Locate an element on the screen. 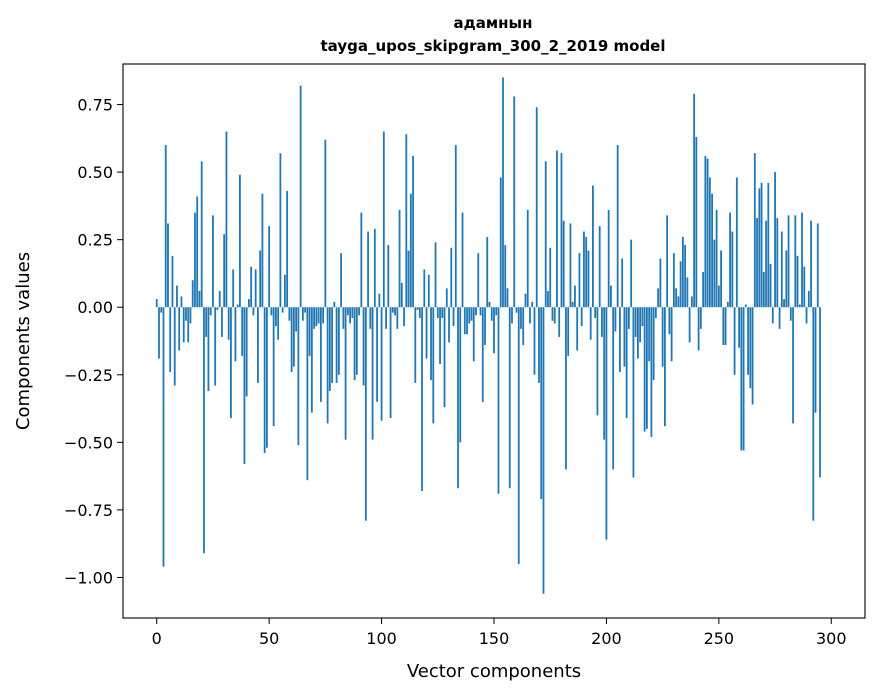 The width and height of the screenshot is (880, 696). chart-title: адамнын is located at coordinates (493, 23).